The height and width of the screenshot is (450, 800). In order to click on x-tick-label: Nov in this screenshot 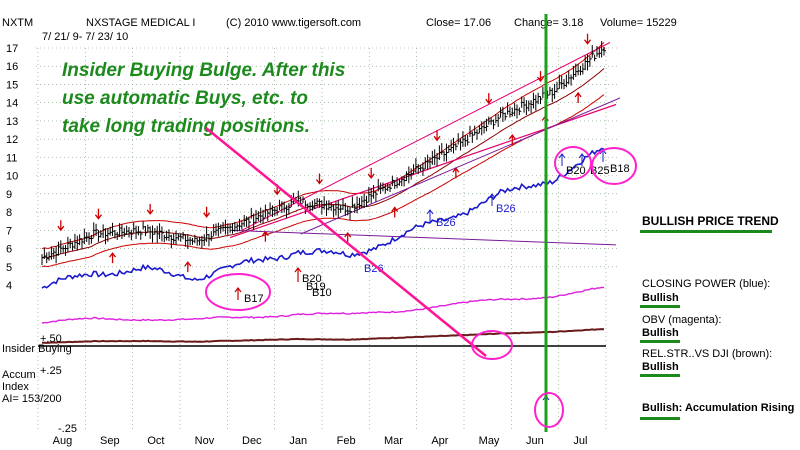, I will do `click(205, 441)`.